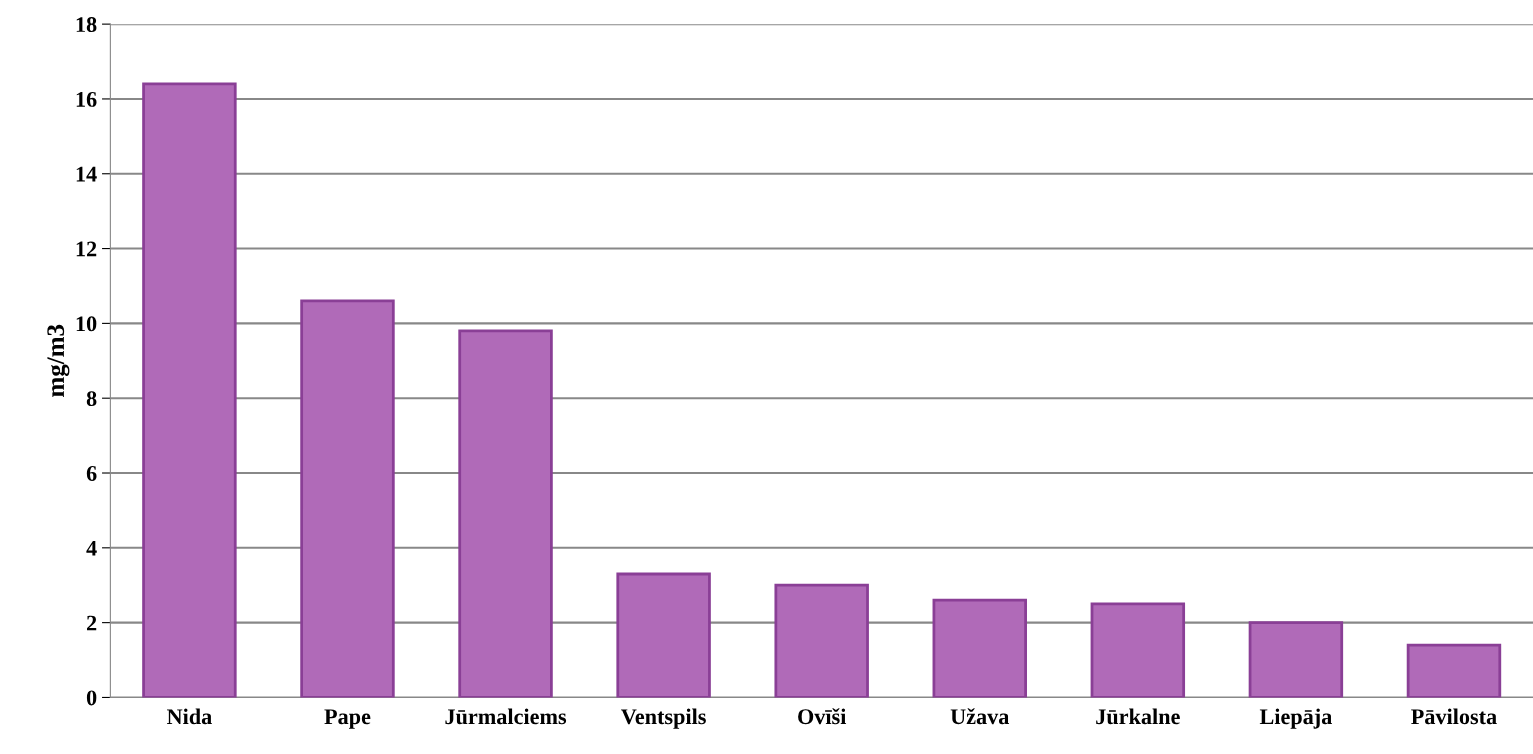  I want to click on x-tick-label: Ventspils, so click(663, 718).